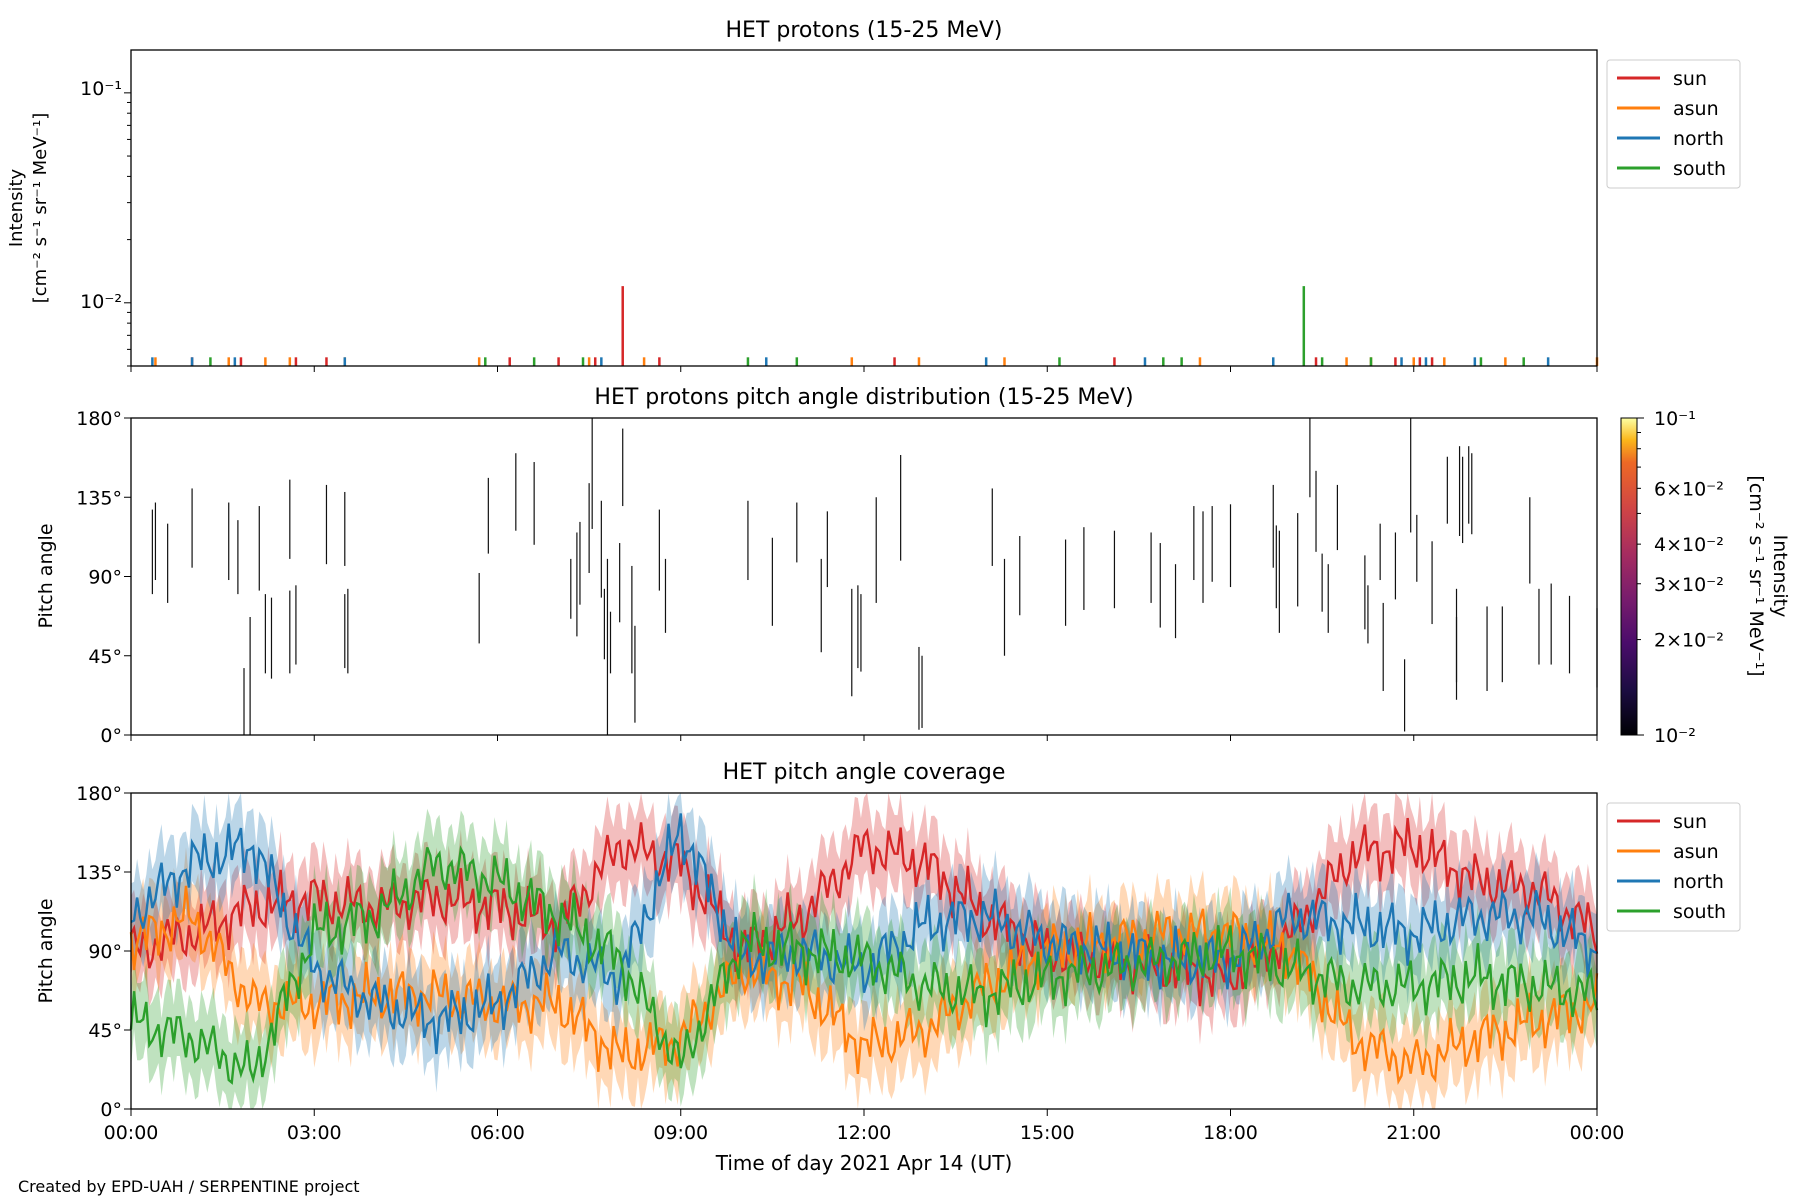 The image size is (1800, 1200). Describe the element at coordinates (1690, 822) in the screenshot. I see `legend-bottom-label-sun: sun` at that location.